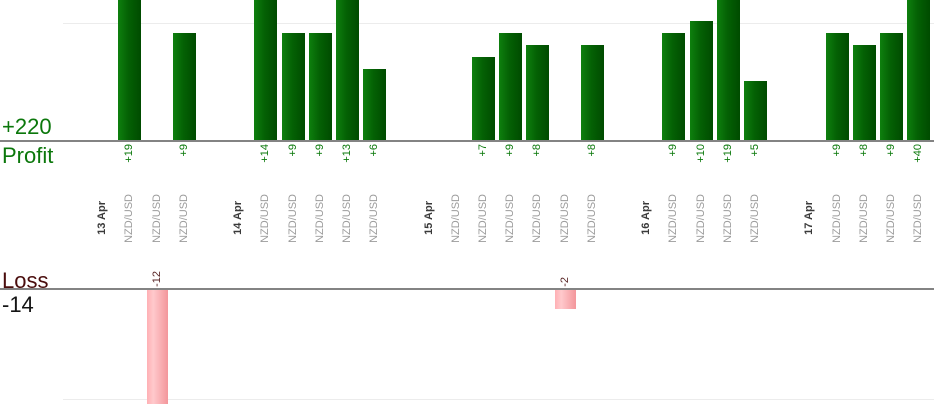 The image size is (934, 420). Describe the element at coordinates (374, 150) in the screenshot. I see `bar-value-label: +6` at that location.